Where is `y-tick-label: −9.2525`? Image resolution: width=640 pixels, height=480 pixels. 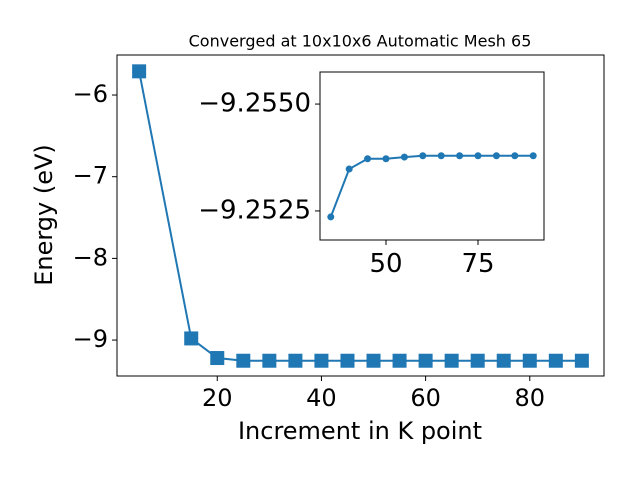 y-tick-label: −9.2525 is located at coordinates (254, 210).